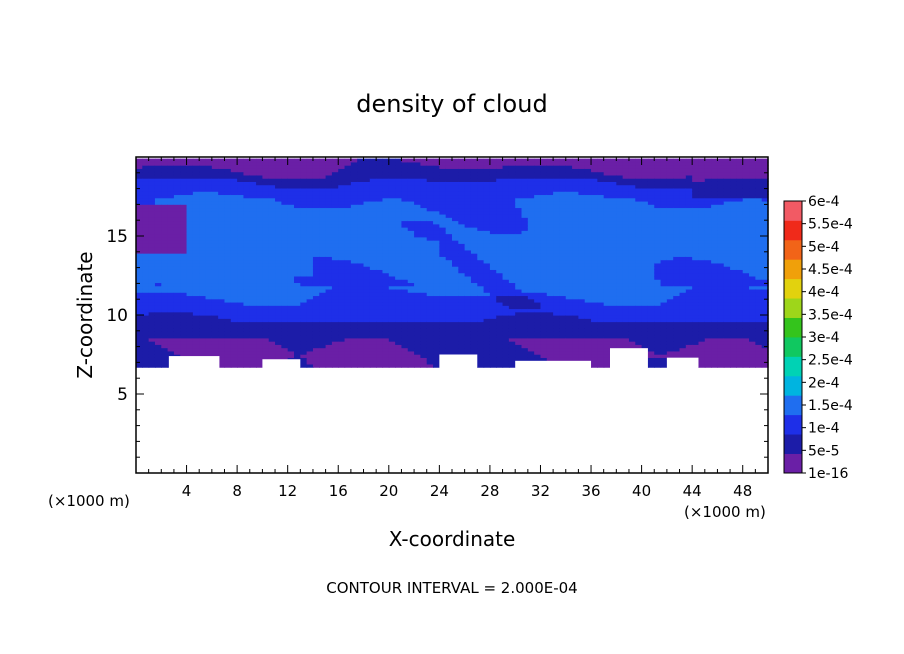  Describe the element at coordinates (692, 491) in the screenshot. I see `x-tick-label: 44` at that location.